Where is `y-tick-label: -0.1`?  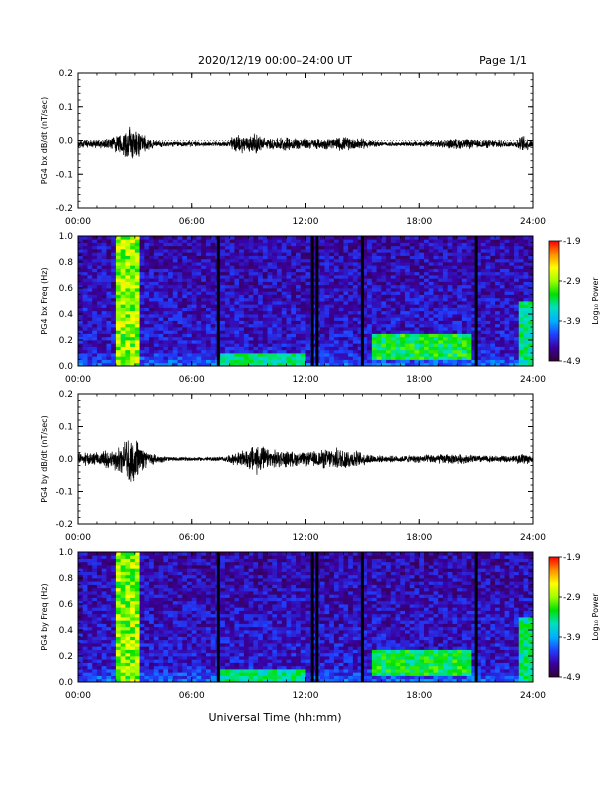
y-tick-label: -0.1 is located at coordinates (64, 175).